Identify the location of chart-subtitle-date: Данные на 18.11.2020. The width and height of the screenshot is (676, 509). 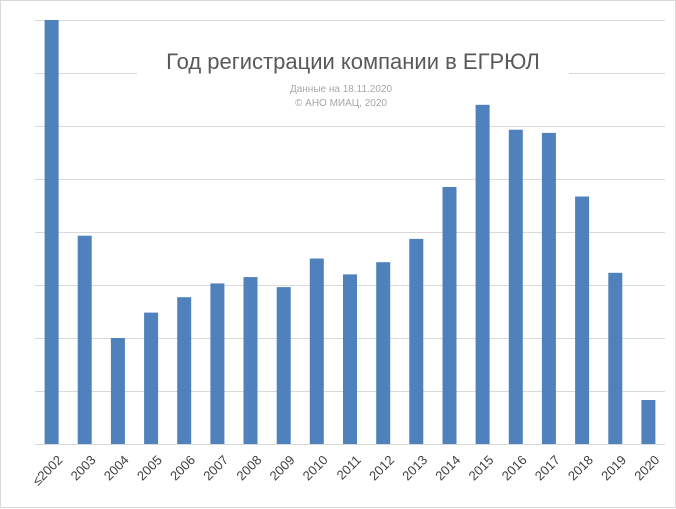
(341, 89).